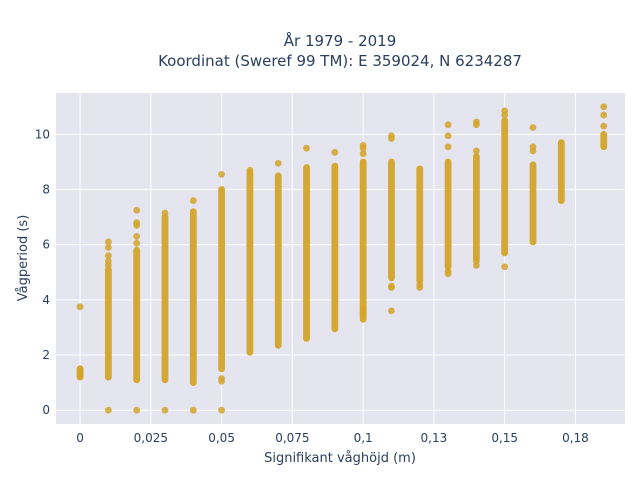 The width and height of the screenshot is (640, 484). I want to click on y-axis-title: Vågperiod (s), so click(23, 258).